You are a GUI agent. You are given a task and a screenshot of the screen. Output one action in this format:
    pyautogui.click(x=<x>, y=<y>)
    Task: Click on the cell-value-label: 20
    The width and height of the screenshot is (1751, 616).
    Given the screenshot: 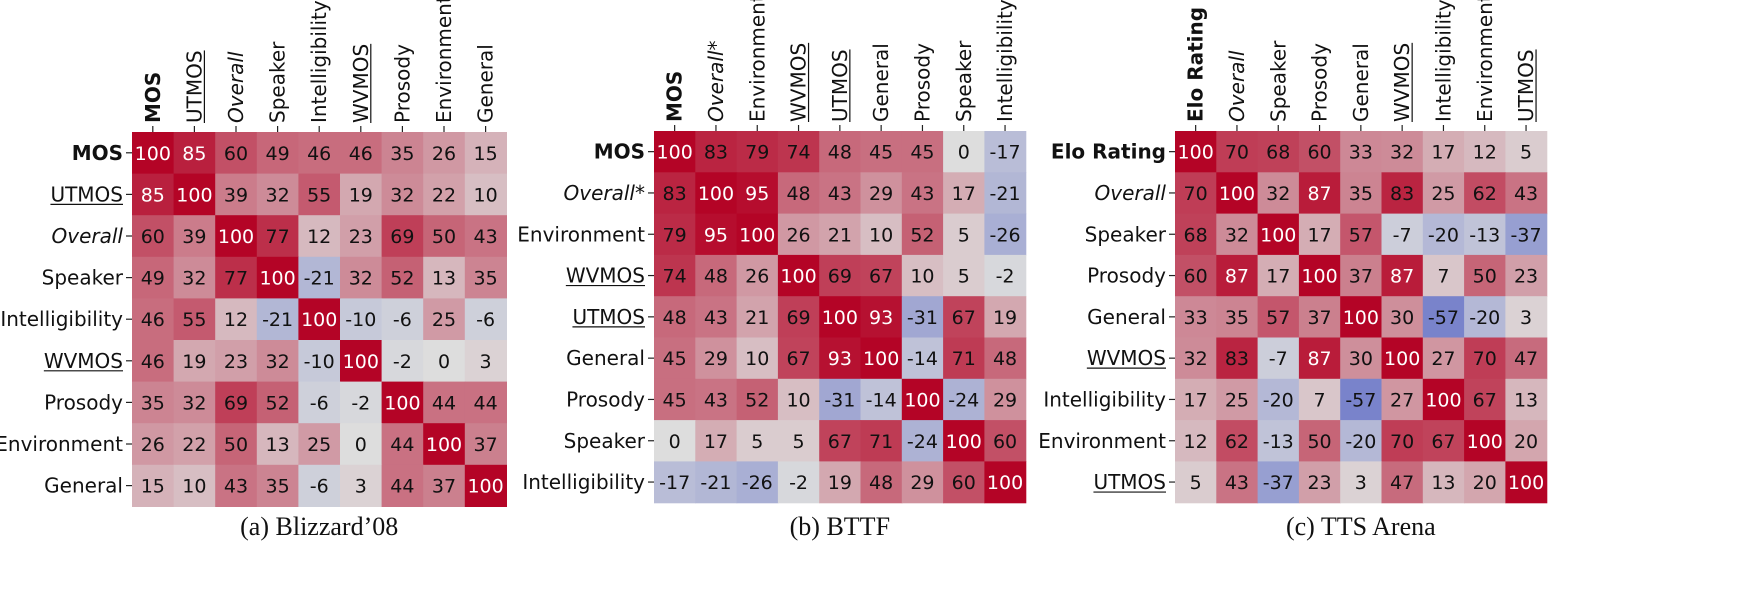 What is the action you would take?
    pyautogui.click(x=1485, y=483)
    